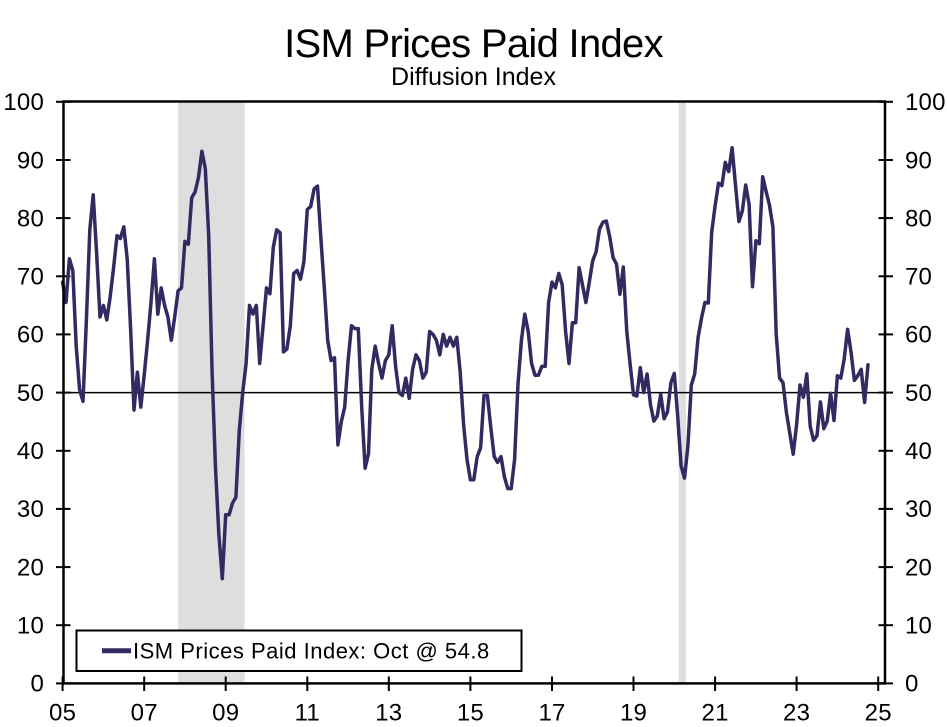 The image size is (947, 727). I want to click on svg-text: 17, so click(551, 713).